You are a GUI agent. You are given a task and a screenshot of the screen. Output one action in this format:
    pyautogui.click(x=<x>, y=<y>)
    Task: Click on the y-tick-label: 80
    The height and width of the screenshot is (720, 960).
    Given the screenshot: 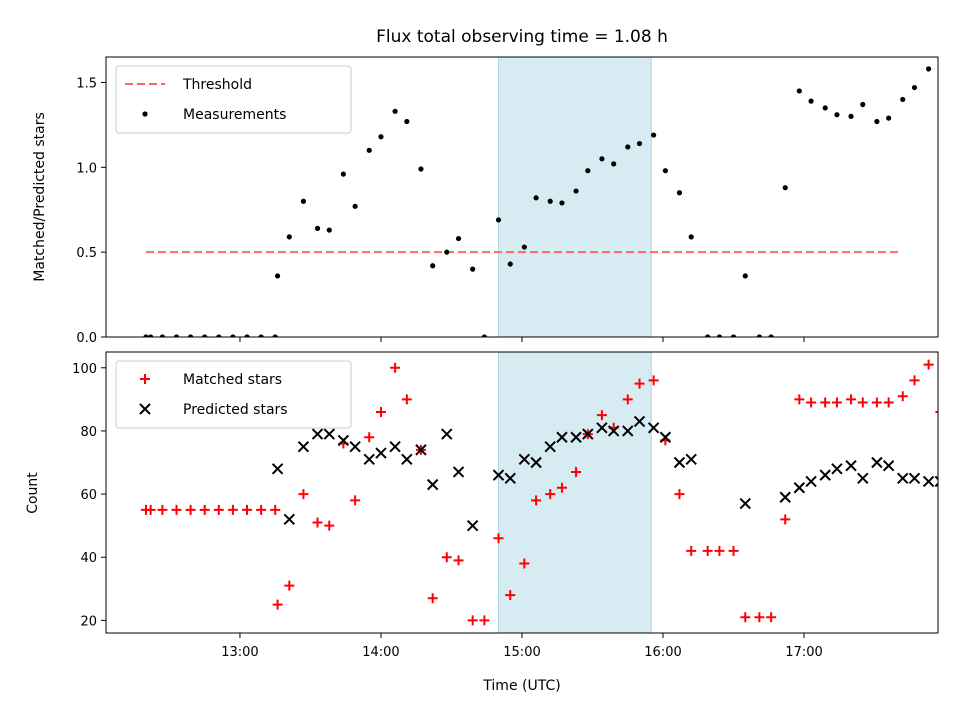 What is the action you would take?
    pyautogui.click(x=88, y=432)
    